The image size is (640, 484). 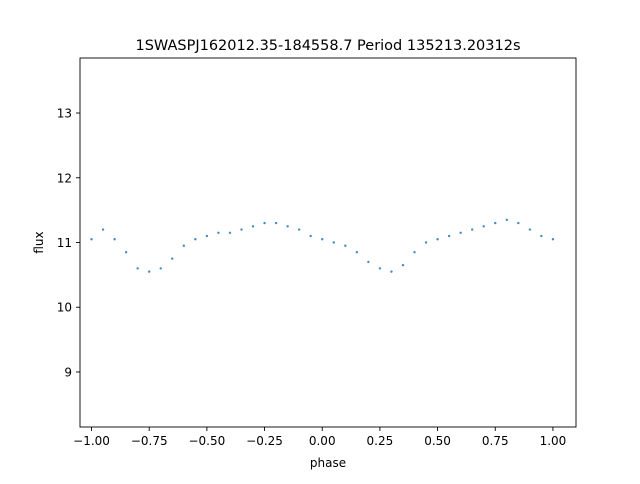 What do you see at coordinates (39, 242) in the screenshot?
I see `y-axis-label: flux` at bounding box center [39, 242].